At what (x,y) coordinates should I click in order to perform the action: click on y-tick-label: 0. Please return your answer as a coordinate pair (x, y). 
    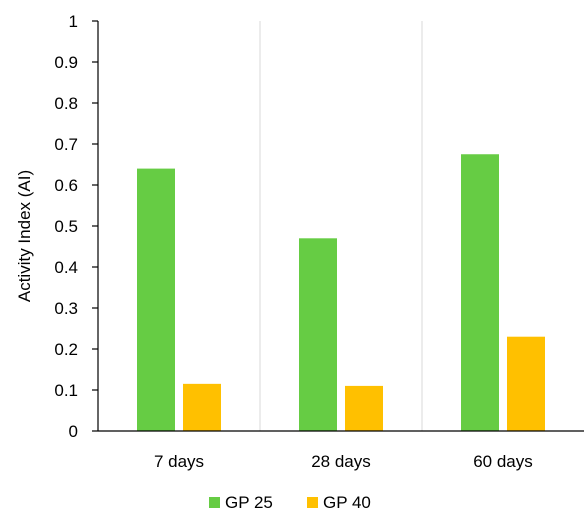
    Looking at the image, I should click on (73, 431).